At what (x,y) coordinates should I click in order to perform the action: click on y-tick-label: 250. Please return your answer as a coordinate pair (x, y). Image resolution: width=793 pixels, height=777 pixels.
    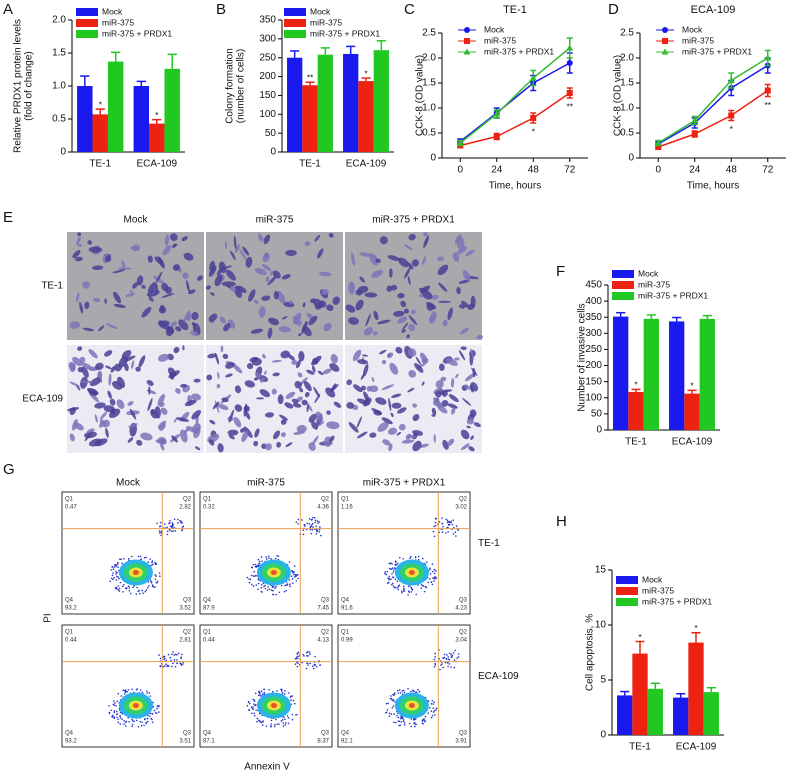
    Looking at the image, I should click on (593, 349).